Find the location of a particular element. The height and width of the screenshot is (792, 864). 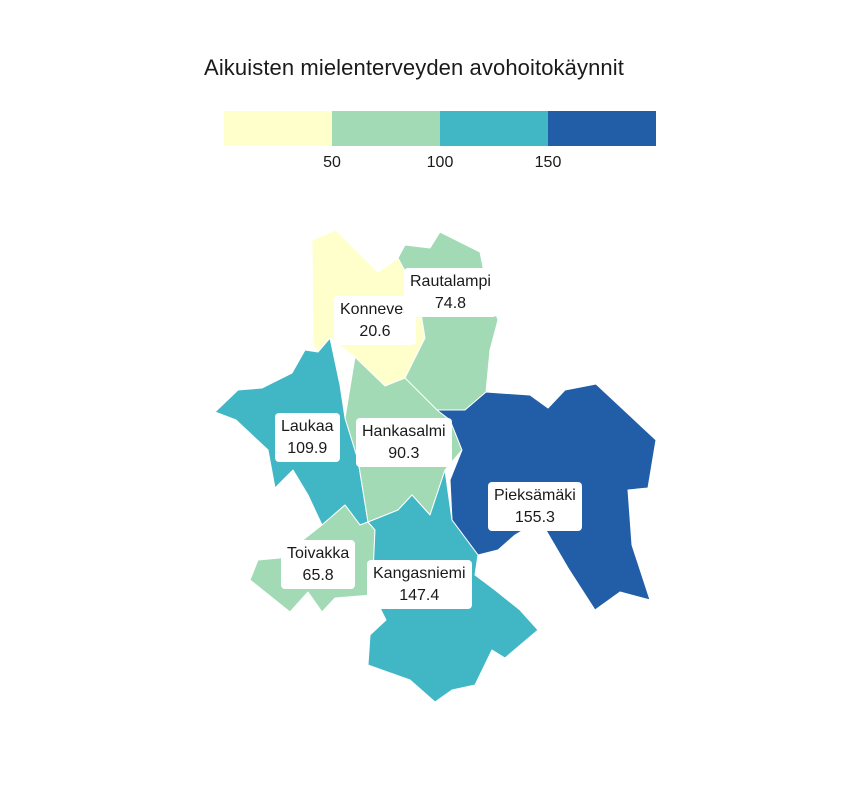

label-pieksamaki-name: Pieksämäki is located at coordinates (535, 495).